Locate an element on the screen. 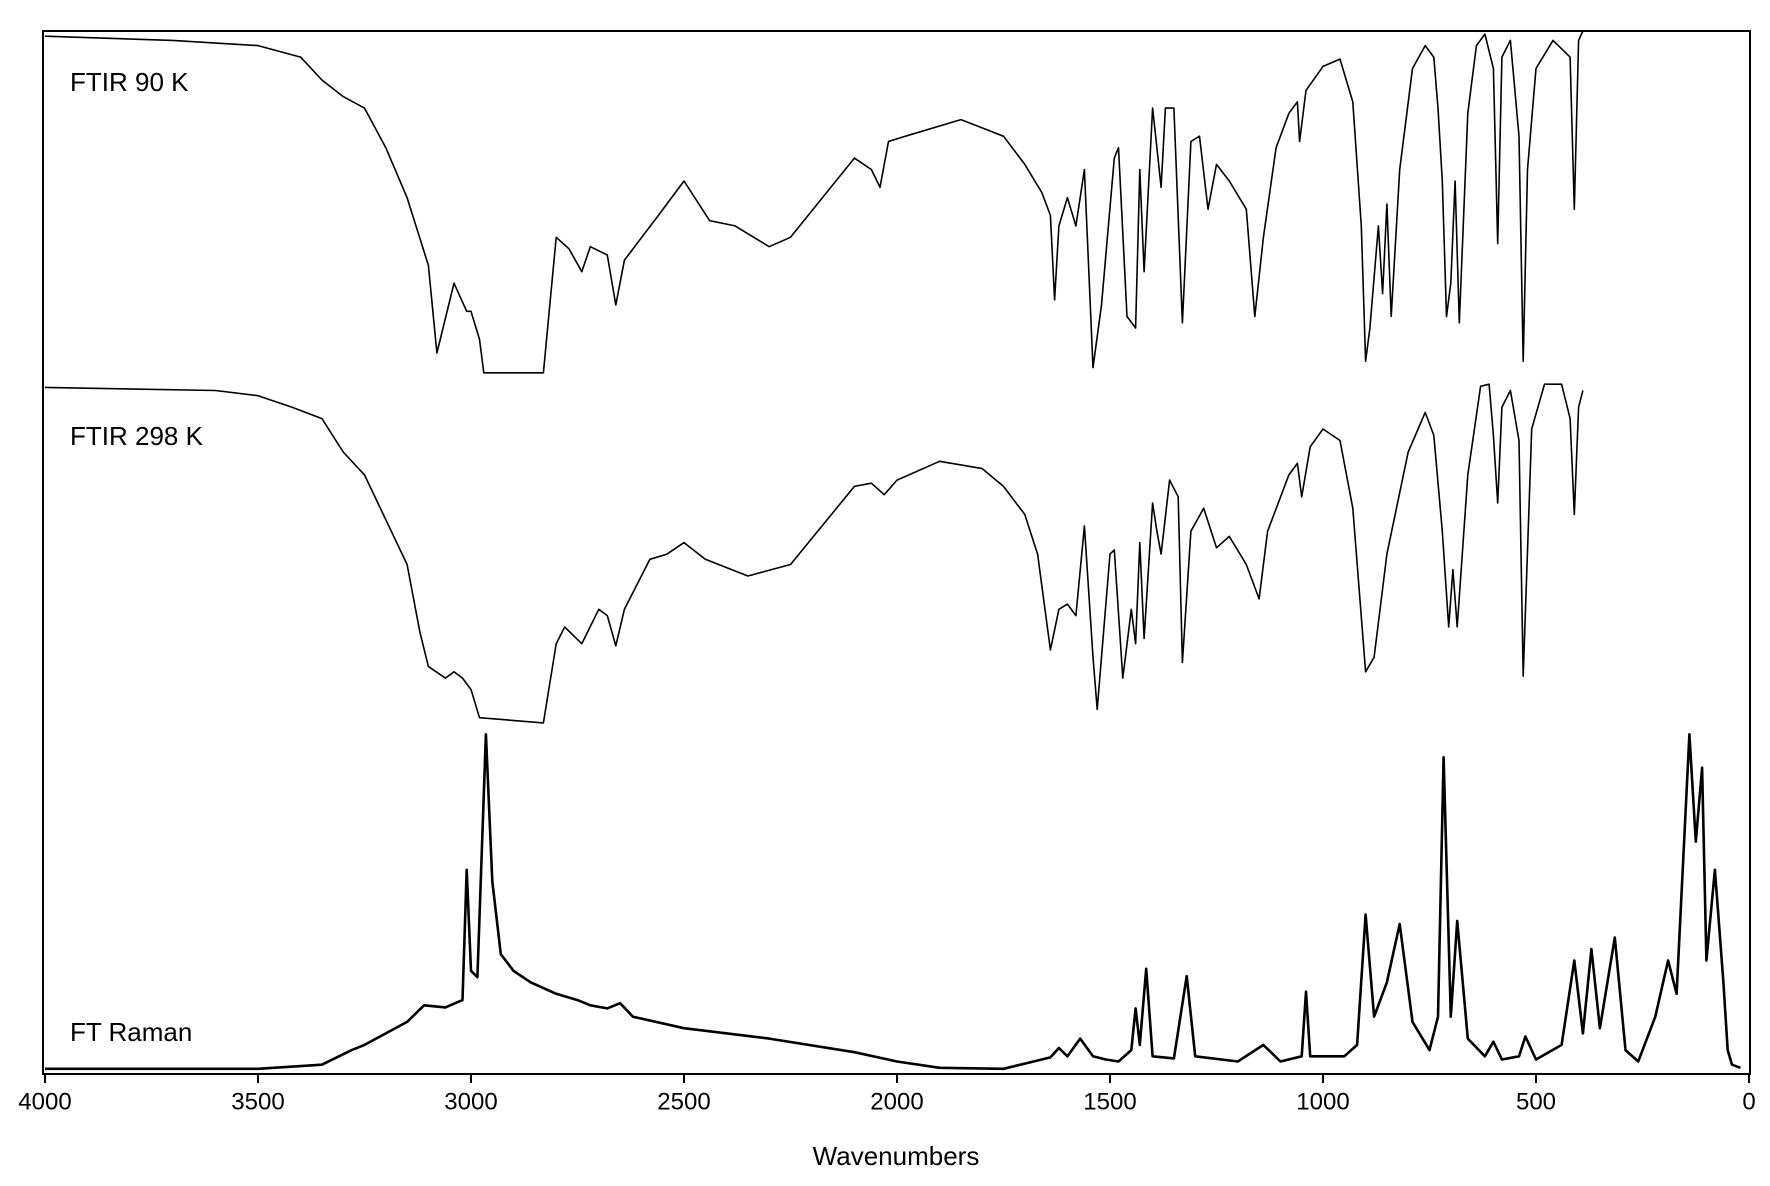 The width and height of the screenshot is (1770, 1186). x-tick-label: 3000 is located at coordinates (470, 1101).